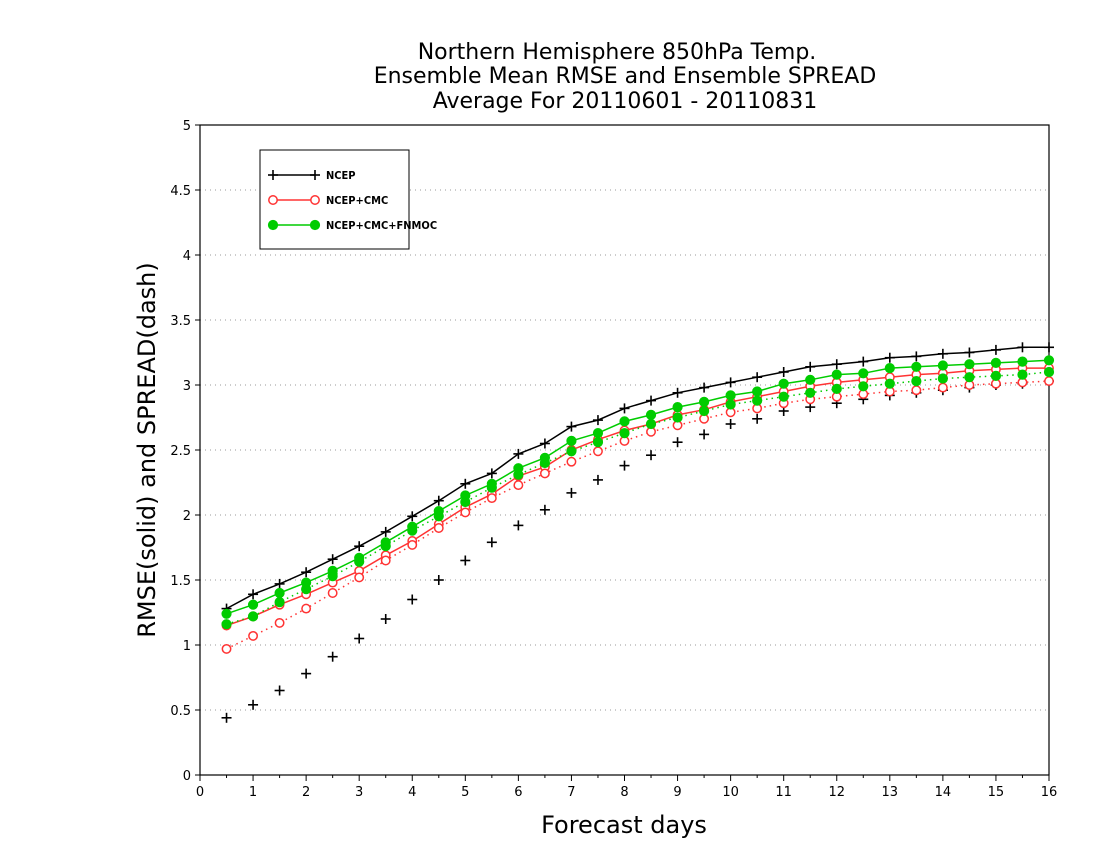  What do you see at coordinates (185, 451) in the screenshot?
I see `y-axis-ticks: 0 0.5 1 1.5 2 2.5 3 3.5 4 4.5 5` at bounding box center [185, 451].